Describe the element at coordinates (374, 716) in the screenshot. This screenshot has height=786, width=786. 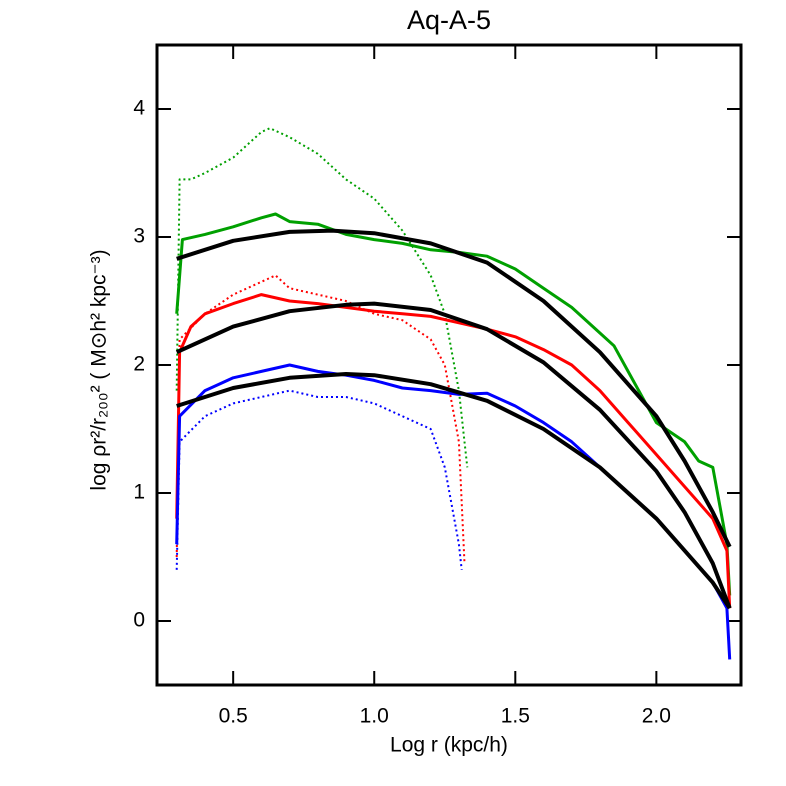
I see `x-tick-label: 1.0` at that location.